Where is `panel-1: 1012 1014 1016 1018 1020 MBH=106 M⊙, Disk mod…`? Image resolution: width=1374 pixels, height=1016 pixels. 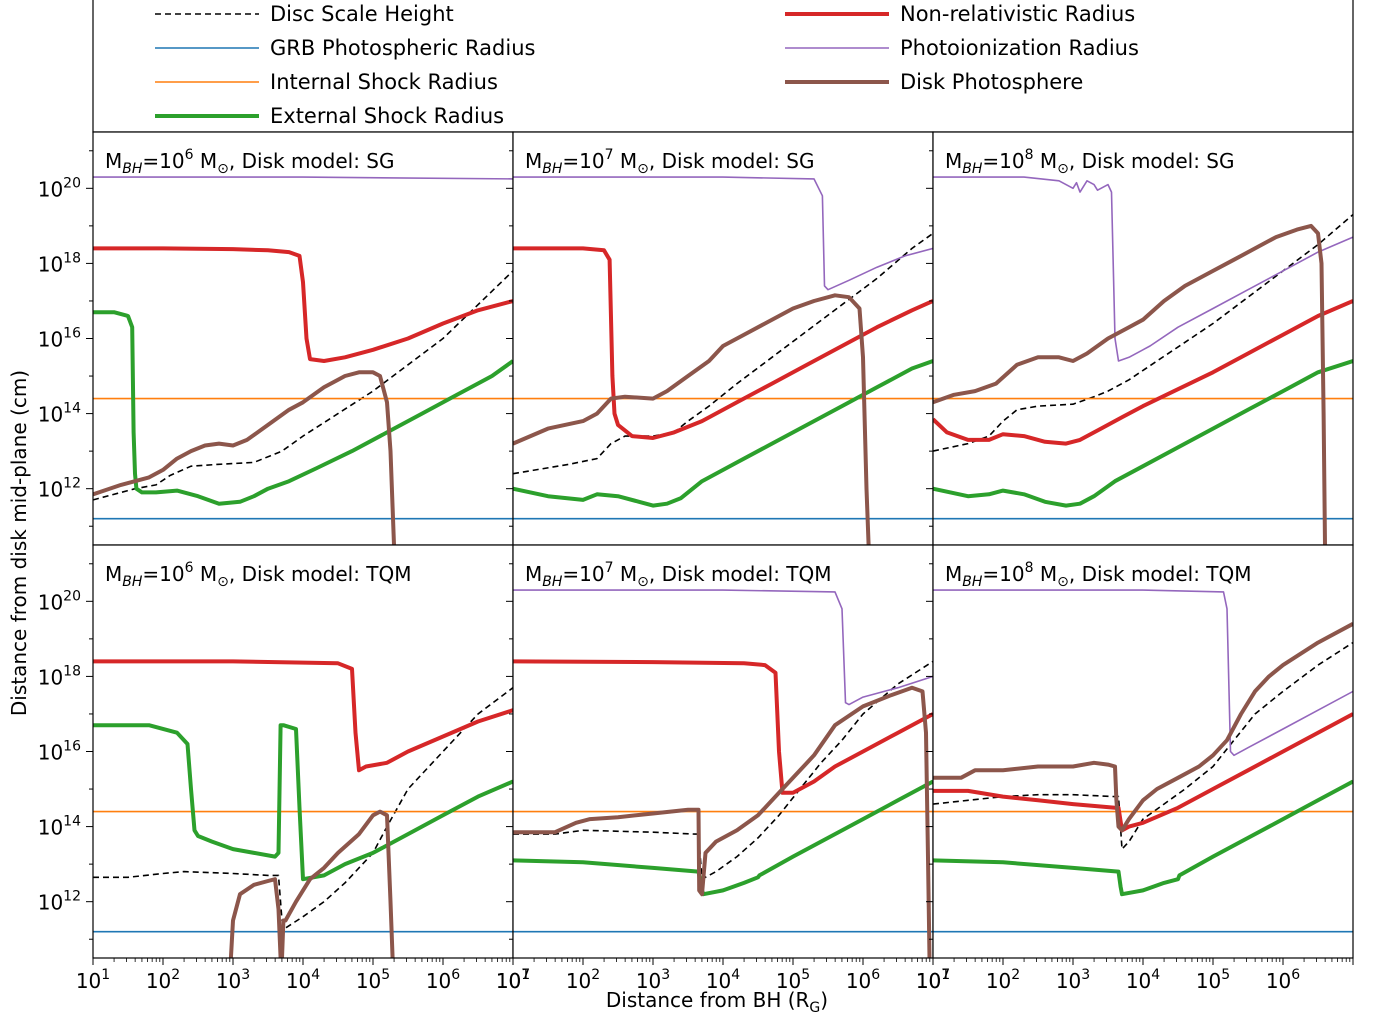 panel-1: 1012 1014 1016 1018 1020 MBH=106 M⊙, Disk mod… is located at coordinates (276, 338).